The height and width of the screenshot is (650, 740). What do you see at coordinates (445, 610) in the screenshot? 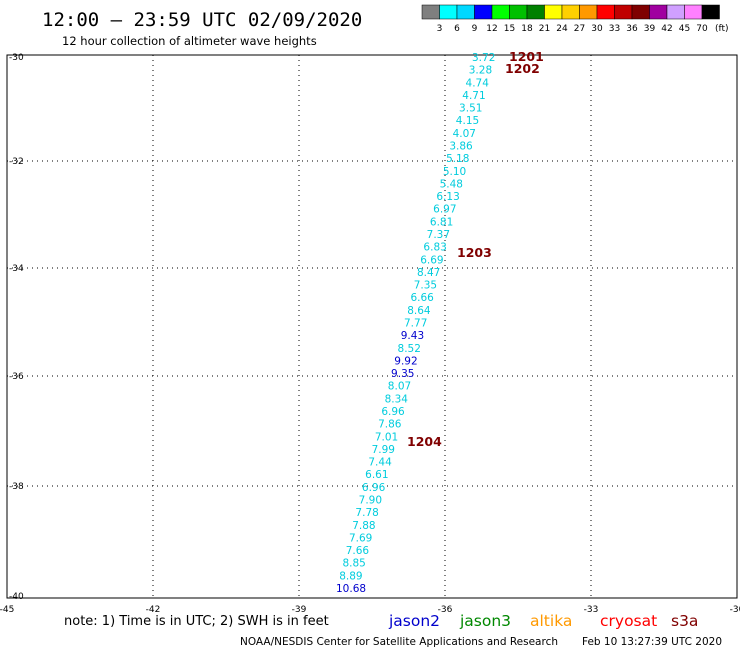
I see `x-tick-label: -36` at bounding box center [445, 610].